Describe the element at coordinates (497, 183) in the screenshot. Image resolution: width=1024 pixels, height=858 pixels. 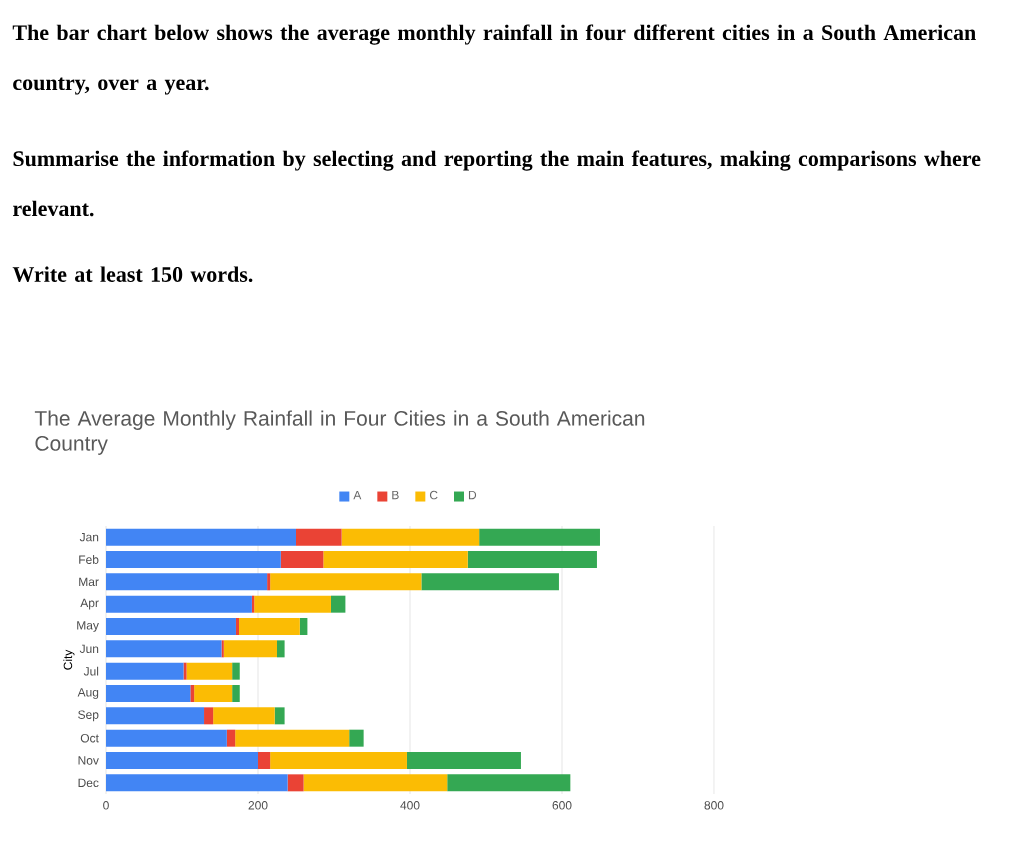
I see `text: Summarise the information by selecting and reporting the main features, making comparisons where relevant.` at that location.